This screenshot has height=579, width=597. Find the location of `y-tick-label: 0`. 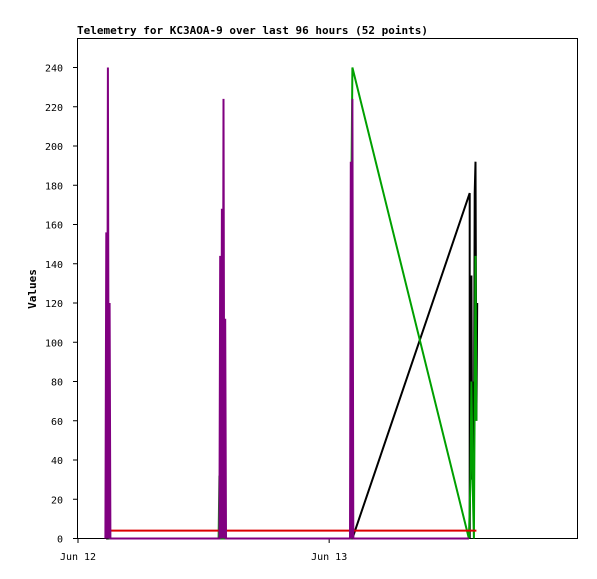

y-tick-label: 0 is located at coordinates (60, 540).